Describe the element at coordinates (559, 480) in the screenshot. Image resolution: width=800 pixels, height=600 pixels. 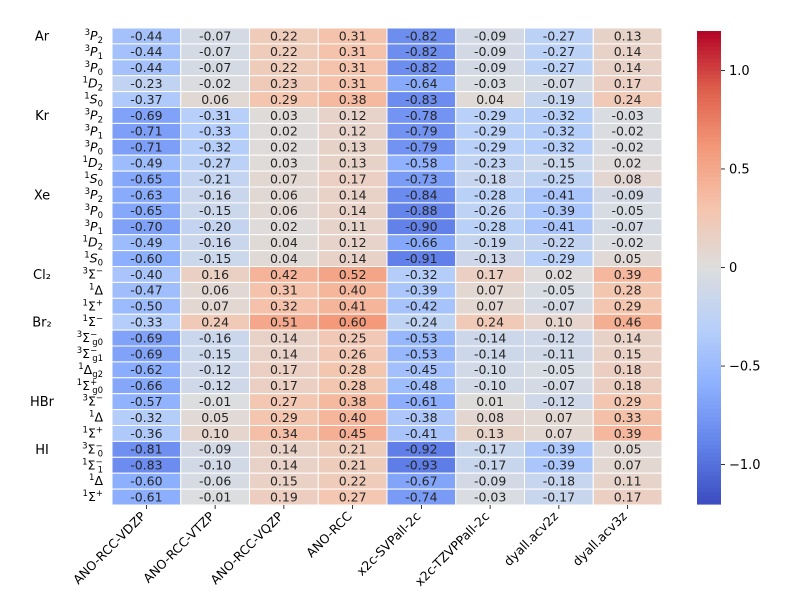
I see `cell-value-label: -0.18` at that location.